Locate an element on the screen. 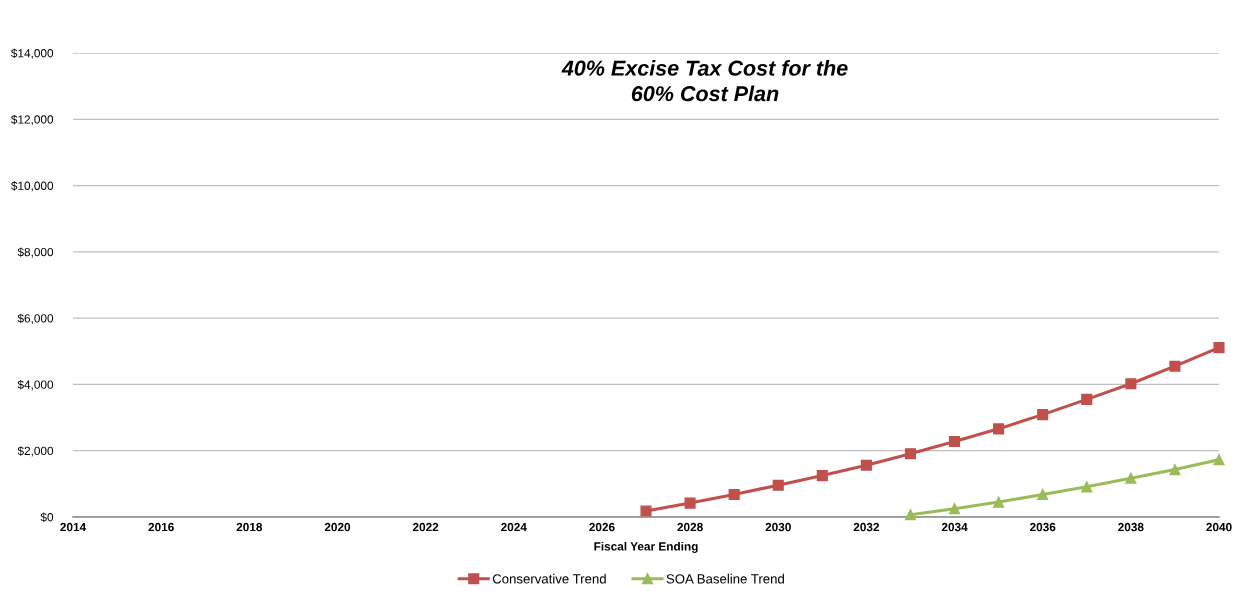  x-tick-label: 2014 is located at coordinates (73, 527).